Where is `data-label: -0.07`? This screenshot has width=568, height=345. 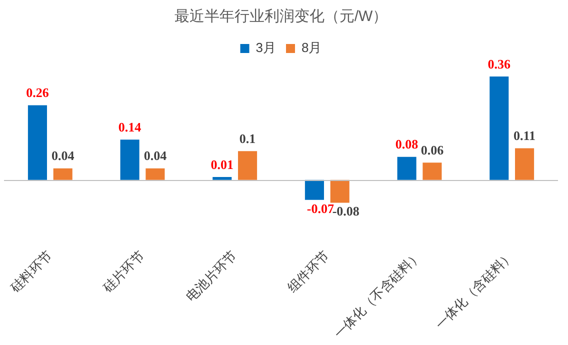
data-label: -0.07 is located at coordinates (320, 208).